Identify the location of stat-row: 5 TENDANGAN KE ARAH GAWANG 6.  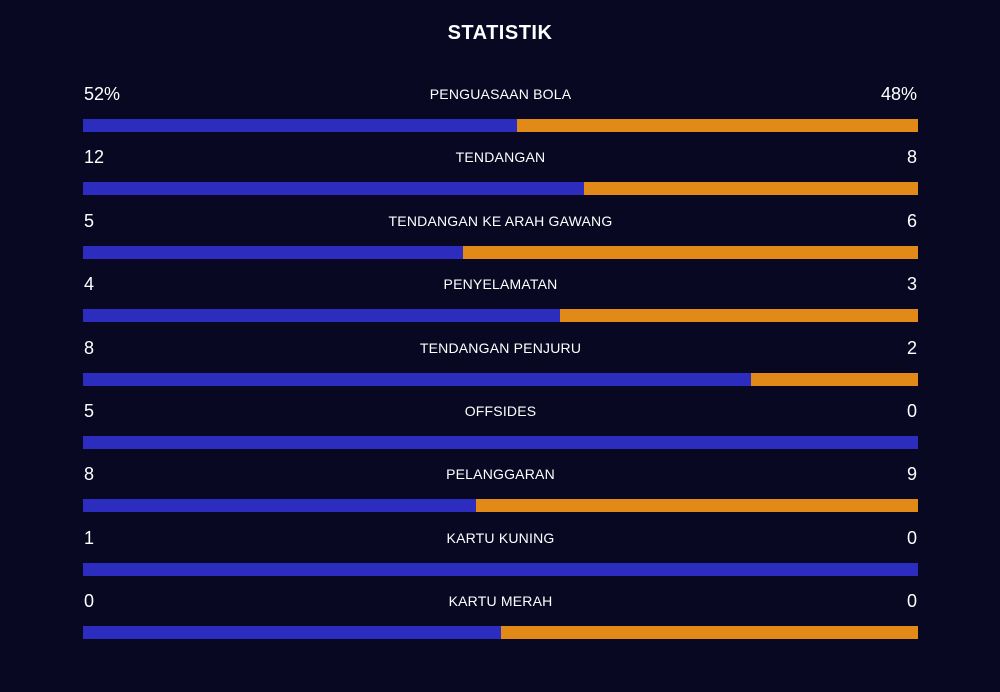
(500, 238).